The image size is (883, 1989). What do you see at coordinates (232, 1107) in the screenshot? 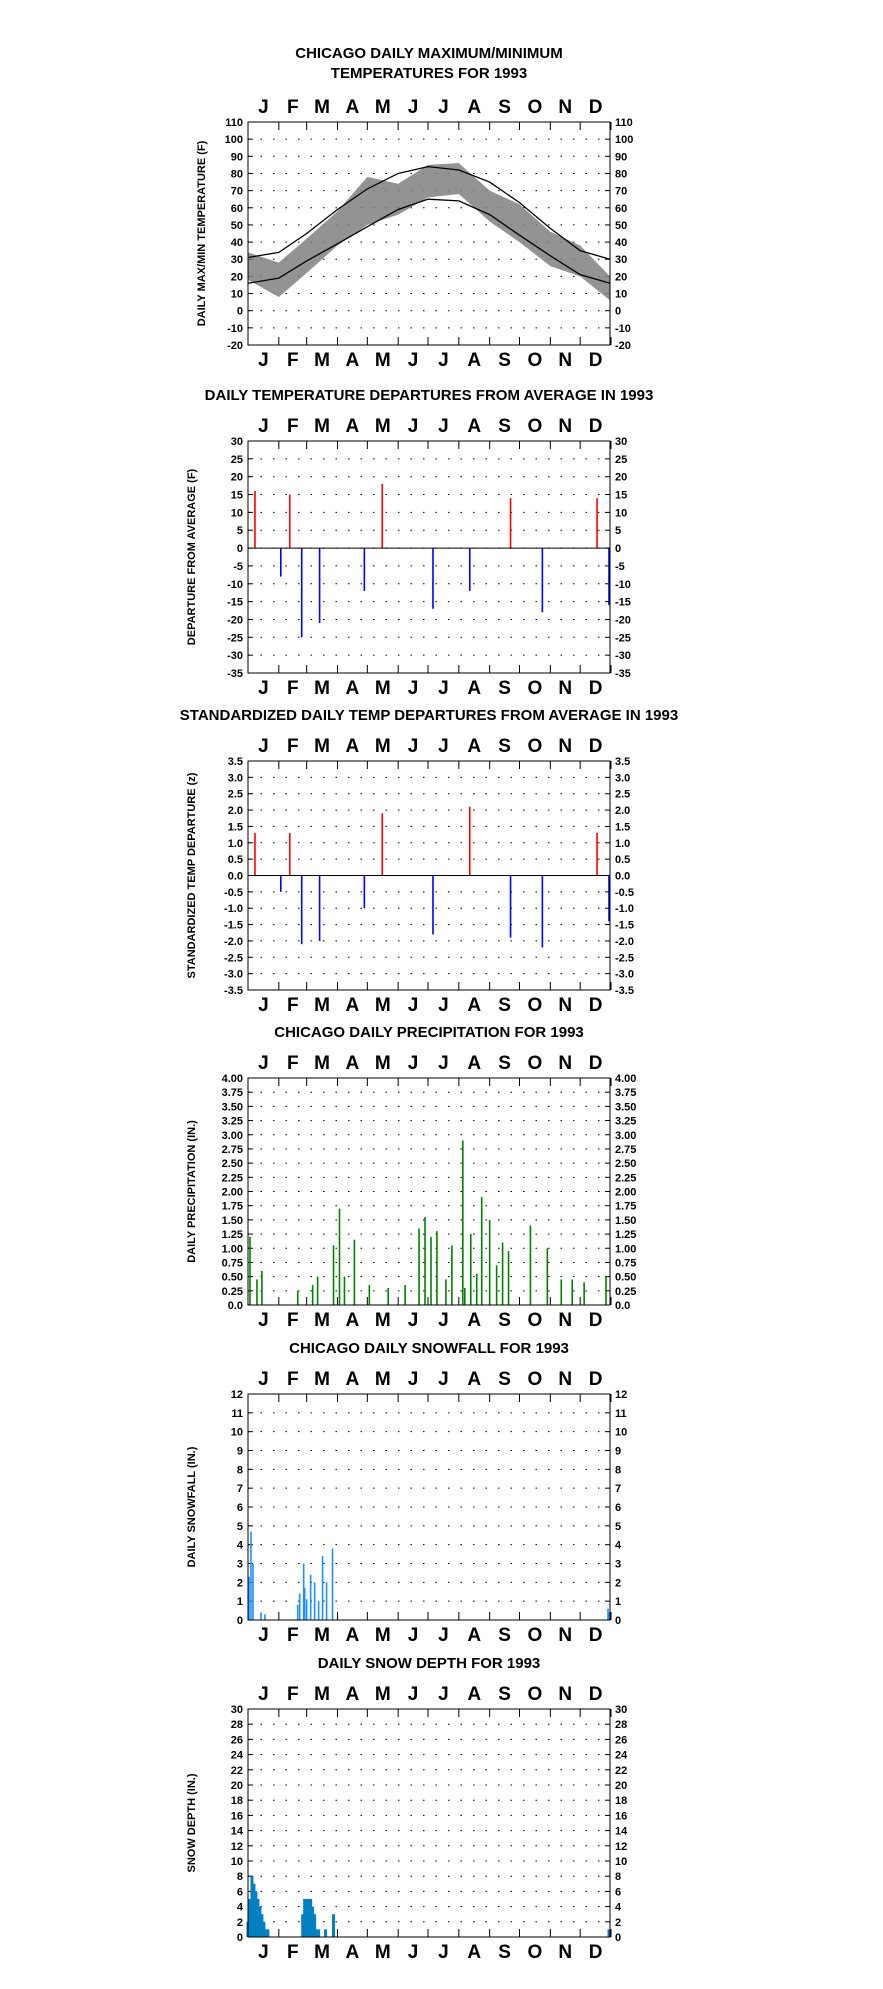
I see `y-tick-label-left: 3.50` at bounding box center [232, 1107].